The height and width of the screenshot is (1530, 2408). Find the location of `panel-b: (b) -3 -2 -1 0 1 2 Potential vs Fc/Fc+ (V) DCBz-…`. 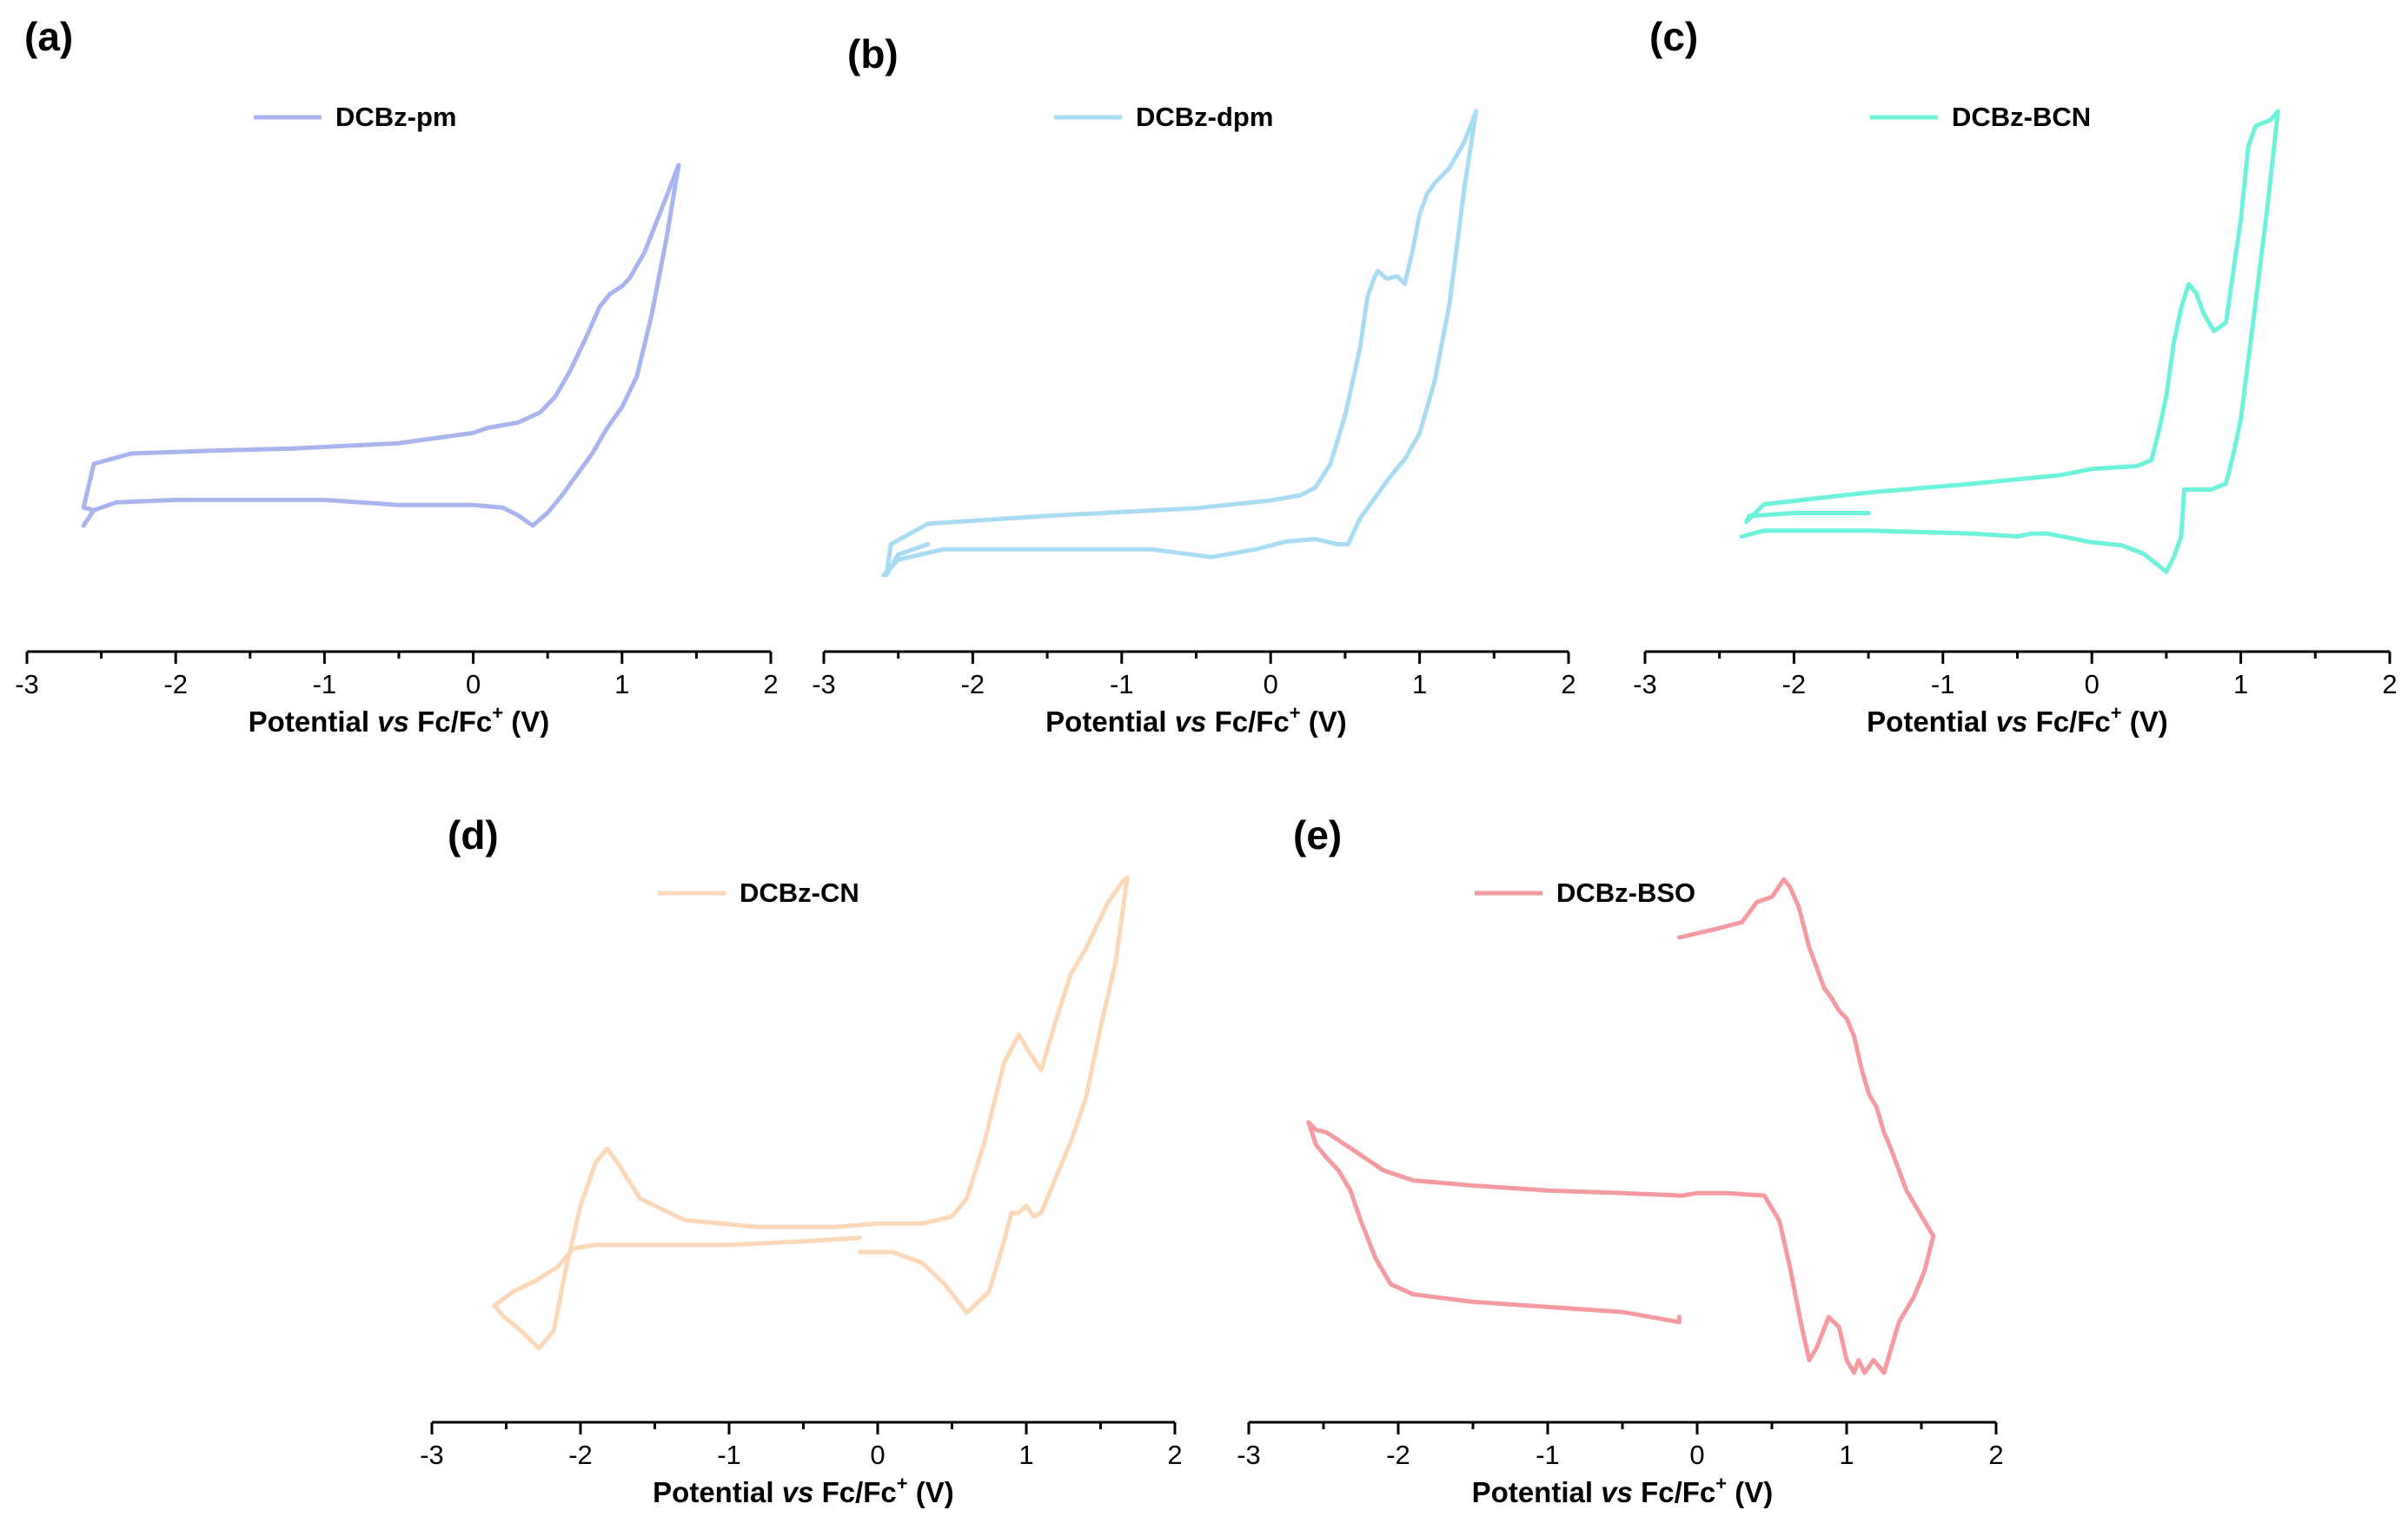

panel-b: (b) -3 -2 -1 0 1 2 Potential vs Fc/Fc+ (V) DCBz-… is located at coordinates (1193, 384).